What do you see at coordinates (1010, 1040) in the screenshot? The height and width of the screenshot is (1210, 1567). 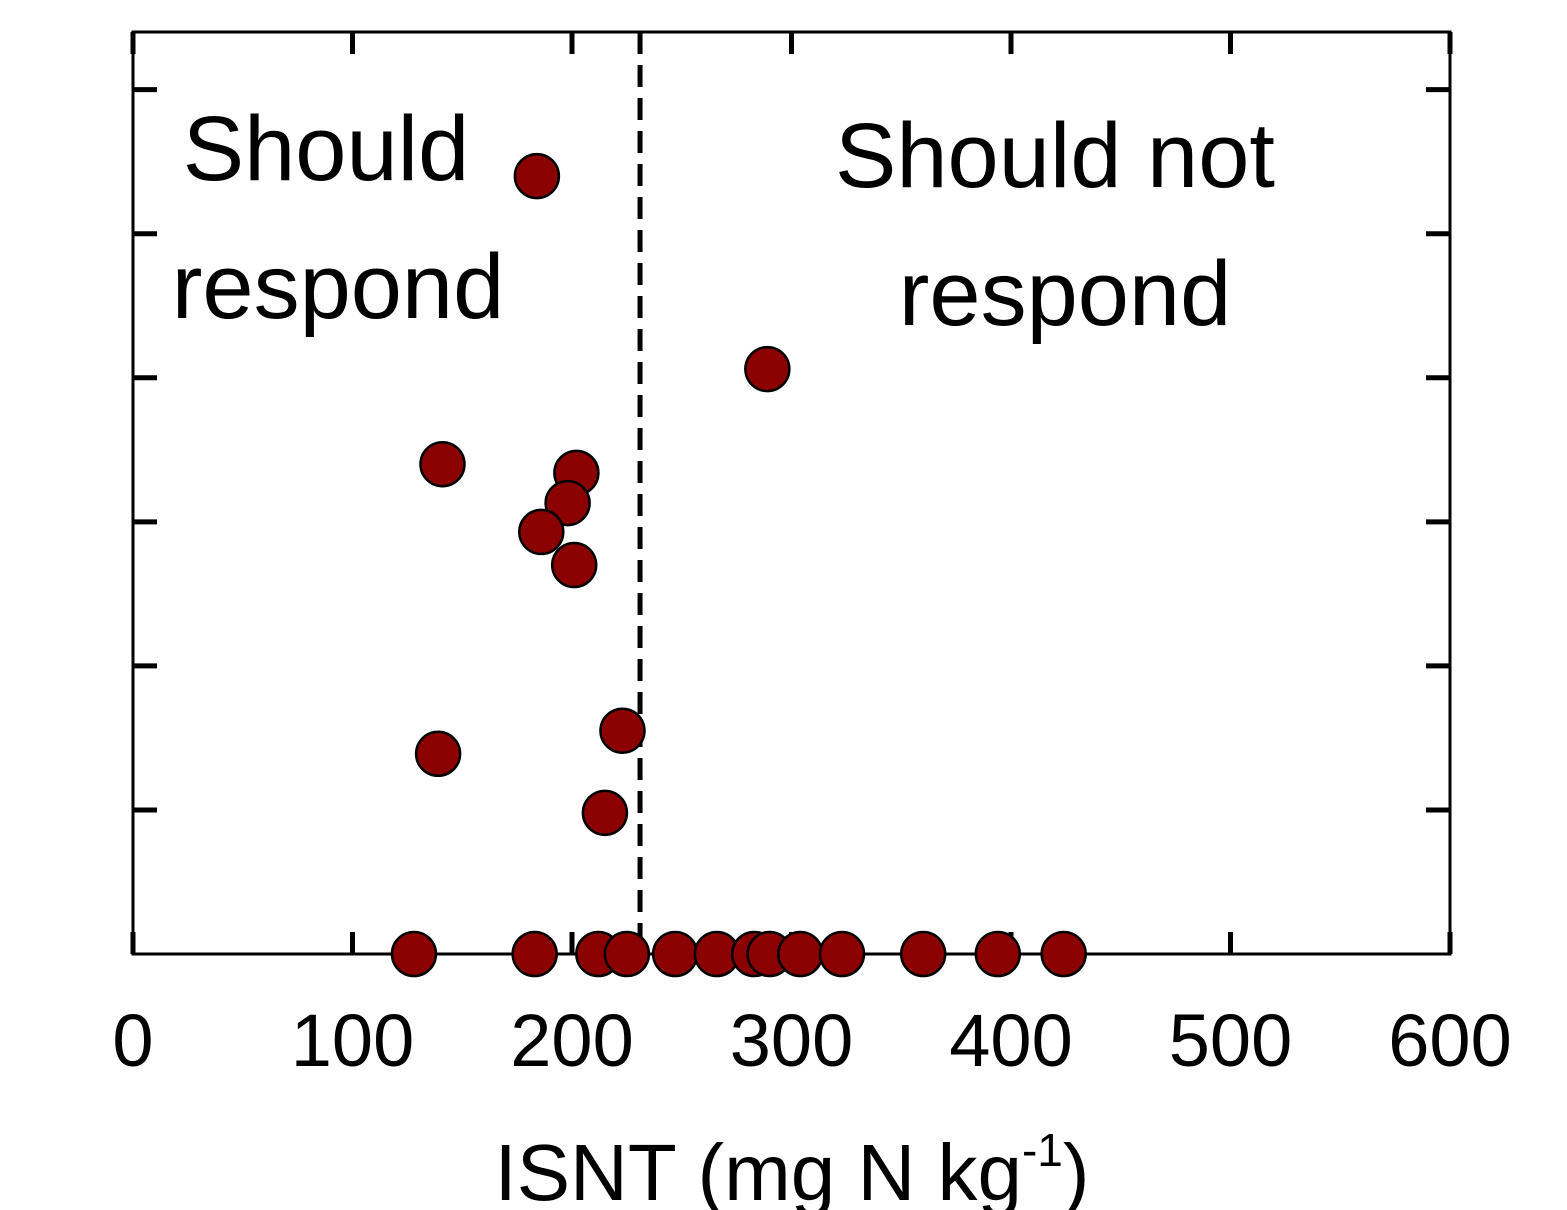 I see `x-tick-label: 400` at bounding box center [1010, 1040].